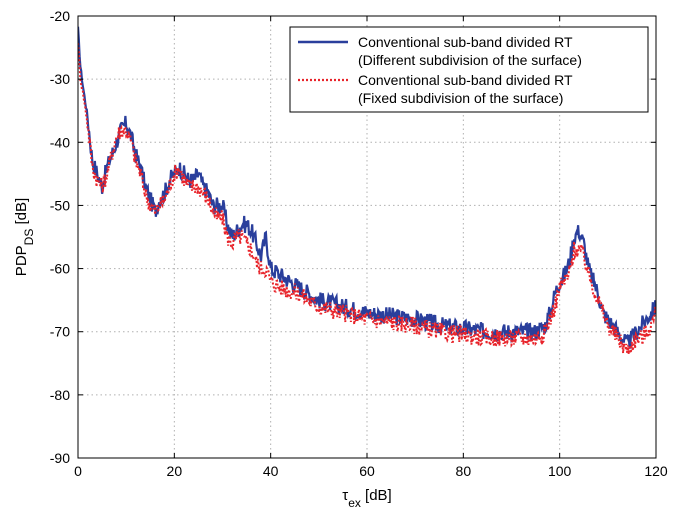  I want to click on y-tick-label: -60, so click(60, 269).